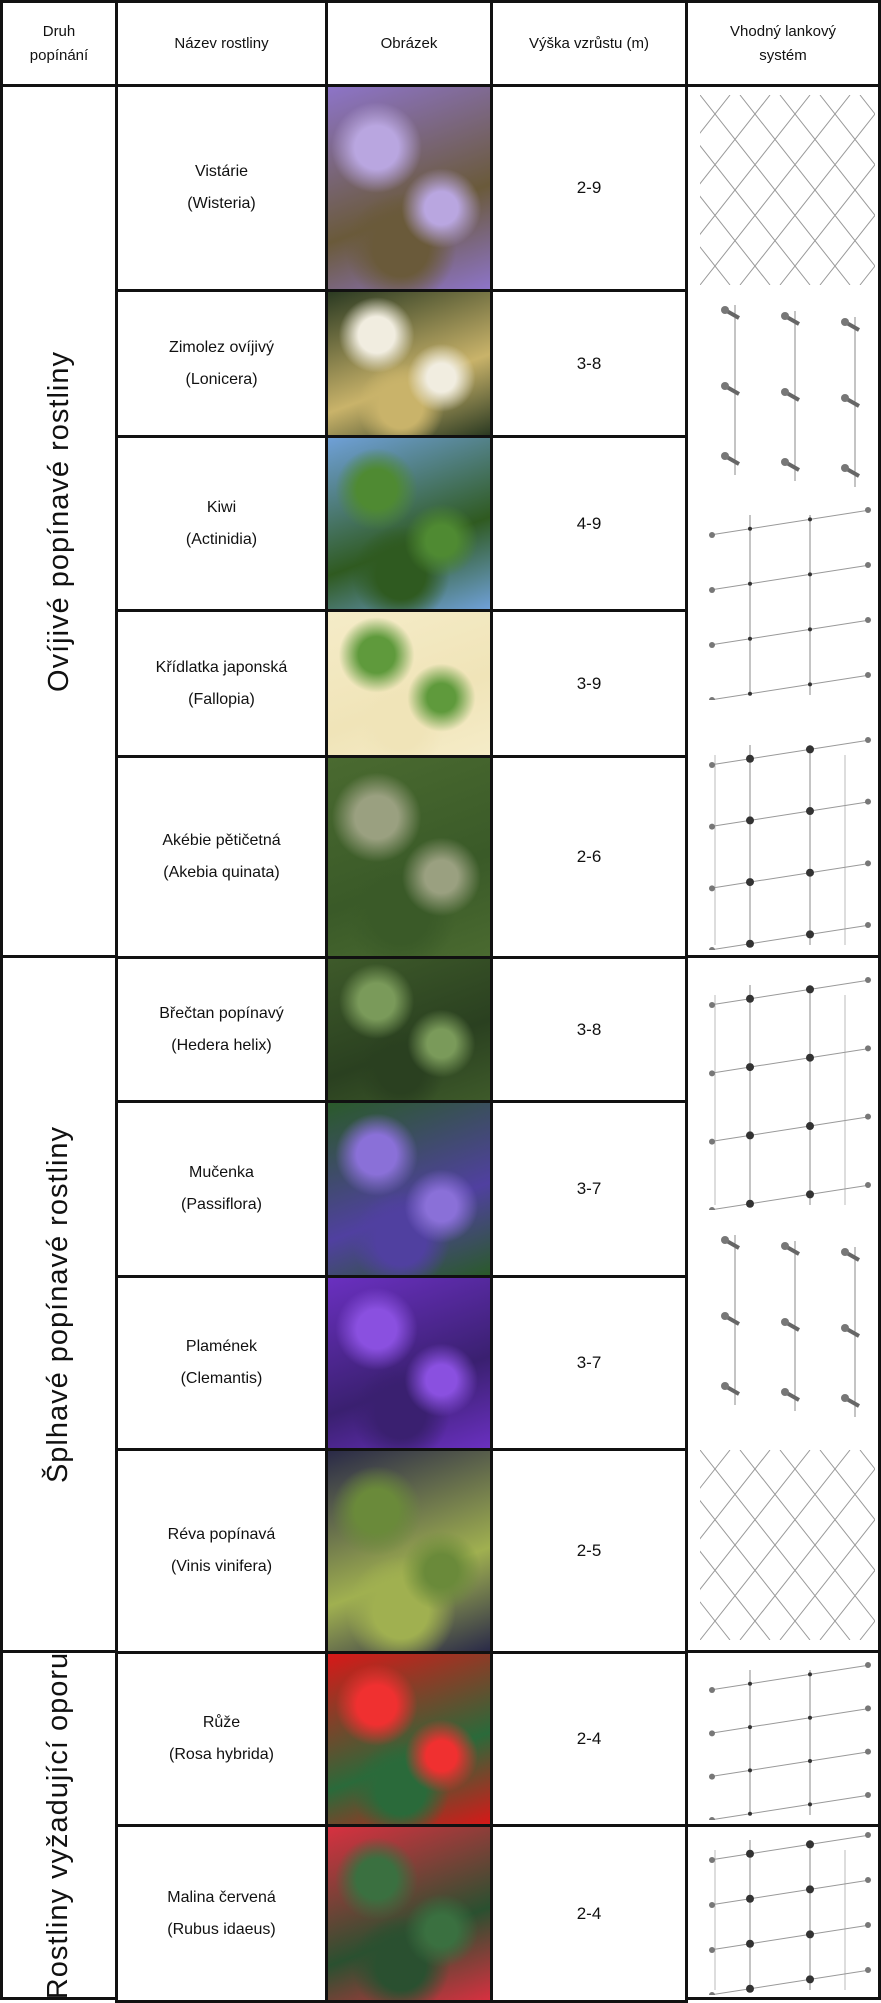 This screenshot has width=881, height=2003. I want to click on plant-name-cell: Réva popínavá (Vinis vinifera), so click(221, 1551).